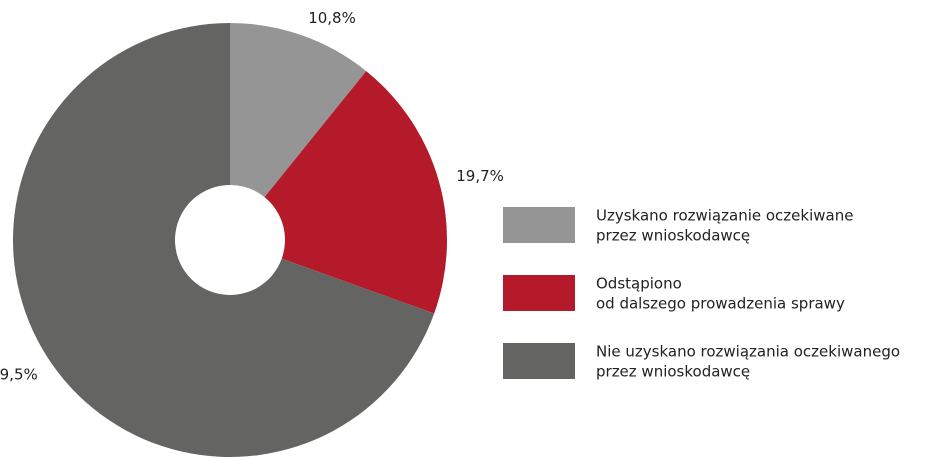 The image size is (927, 459). What do you see at coordinates (639, 284) in the screenshot?
I see `legend-label: Odstąpiono` at bounding box center [639, 284].